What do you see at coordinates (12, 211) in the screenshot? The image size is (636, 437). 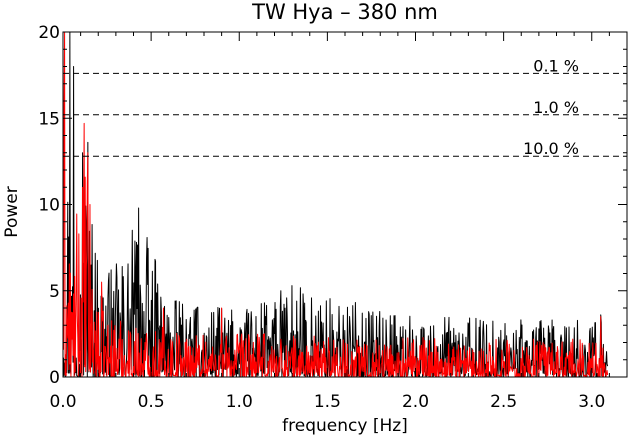 I see `y-axis-label: Power` at bounding box center [12, 211].